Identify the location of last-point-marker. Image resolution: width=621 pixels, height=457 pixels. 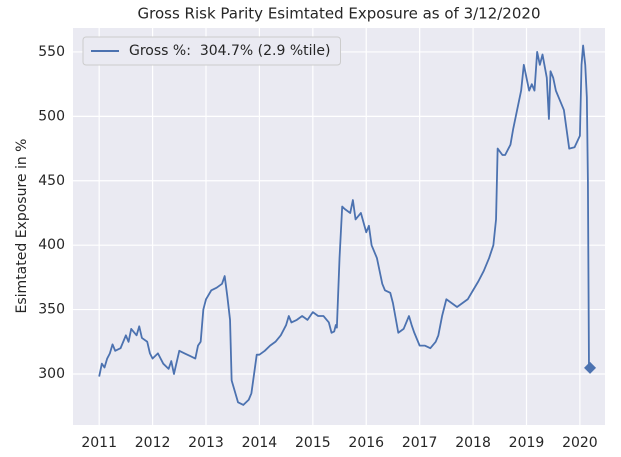
(590, 367).